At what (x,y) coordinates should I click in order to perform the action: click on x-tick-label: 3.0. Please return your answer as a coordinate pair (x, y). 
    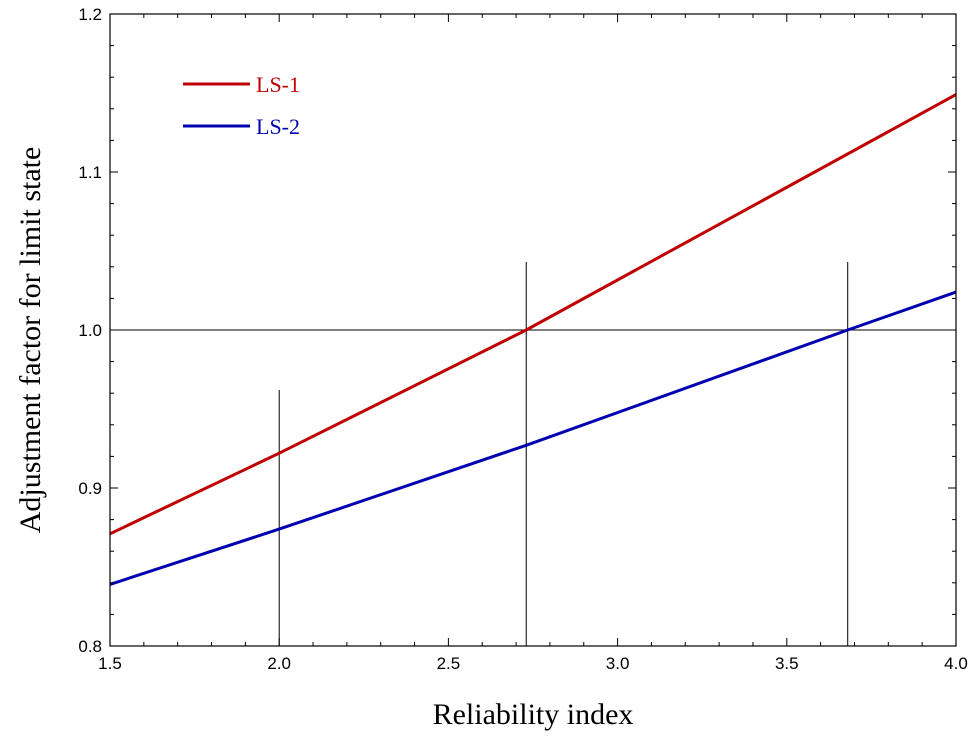
    Looking at the image, I should click on (618, 663).